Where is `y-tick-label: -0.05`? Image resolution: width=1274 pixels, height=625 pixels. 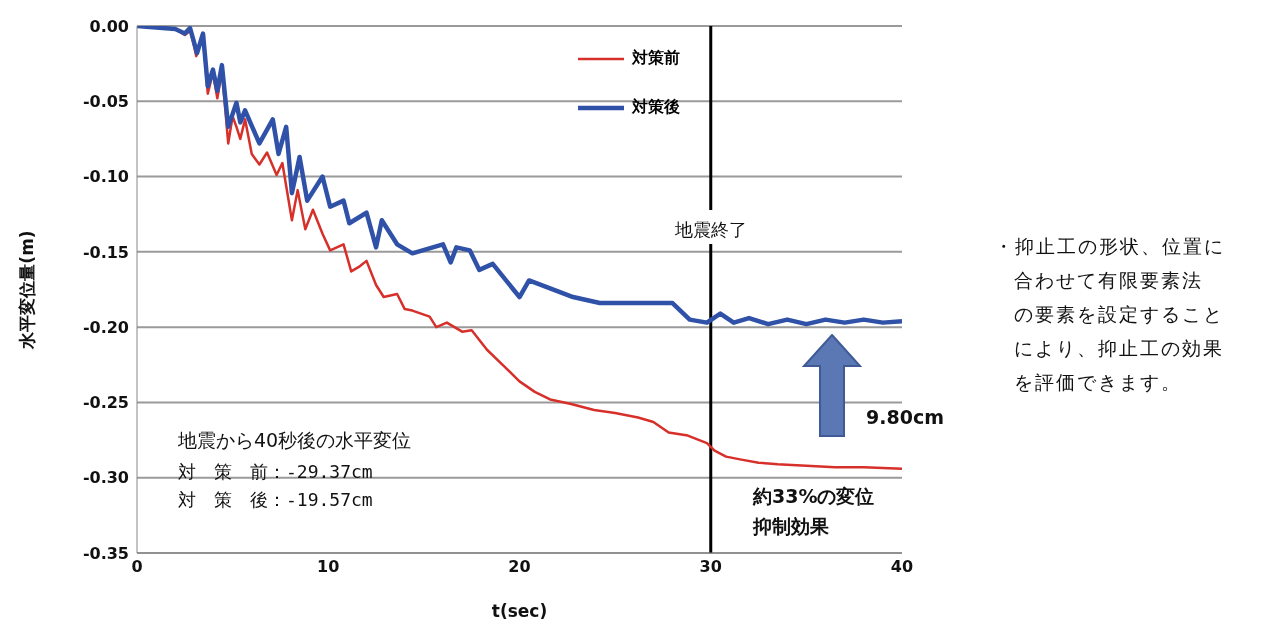 y-tick-label: -0.05 is located at coordinates (105, 101).